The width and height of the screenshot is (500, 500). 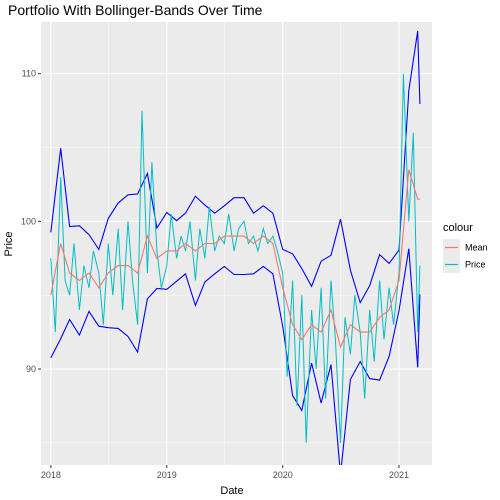 I want to click on x-tick-label: 2019, so click(x=167, y=475).